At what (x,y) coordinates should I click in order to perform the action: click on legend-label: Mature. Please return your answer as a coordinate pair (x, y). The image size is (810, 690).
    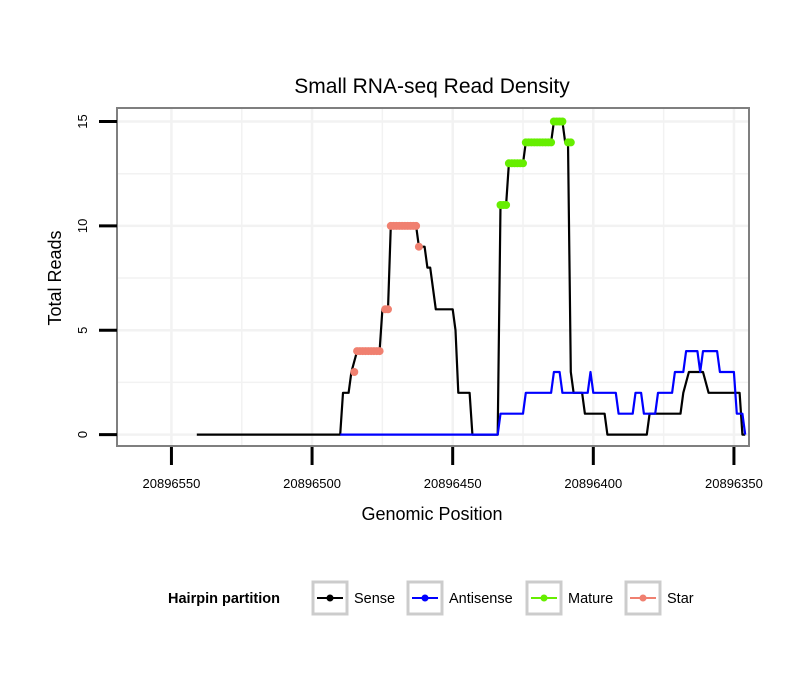
    Looking at the image, I should click on (590, 599).